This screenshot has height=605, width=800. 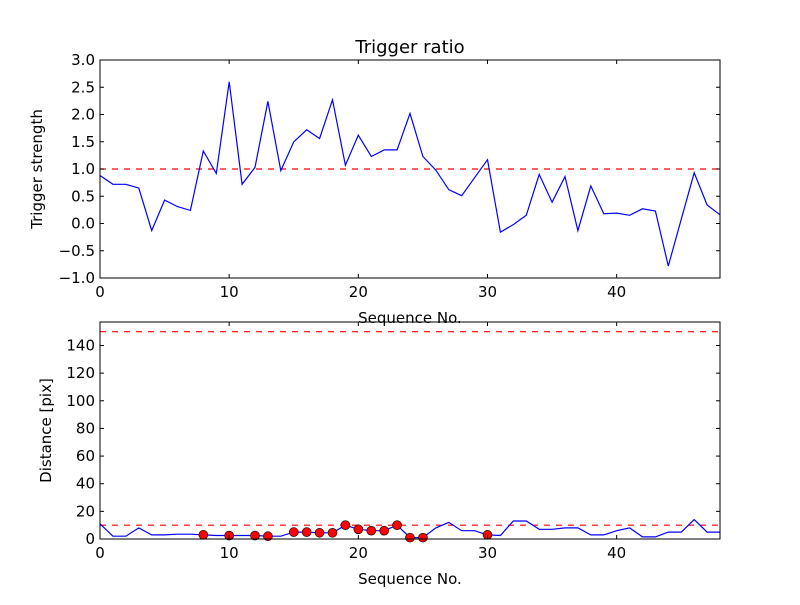 What do you see at coordinates (83, 60) in the screenshot?
I see `y-tick-label: 3.0` at bounding box center [83, 60].